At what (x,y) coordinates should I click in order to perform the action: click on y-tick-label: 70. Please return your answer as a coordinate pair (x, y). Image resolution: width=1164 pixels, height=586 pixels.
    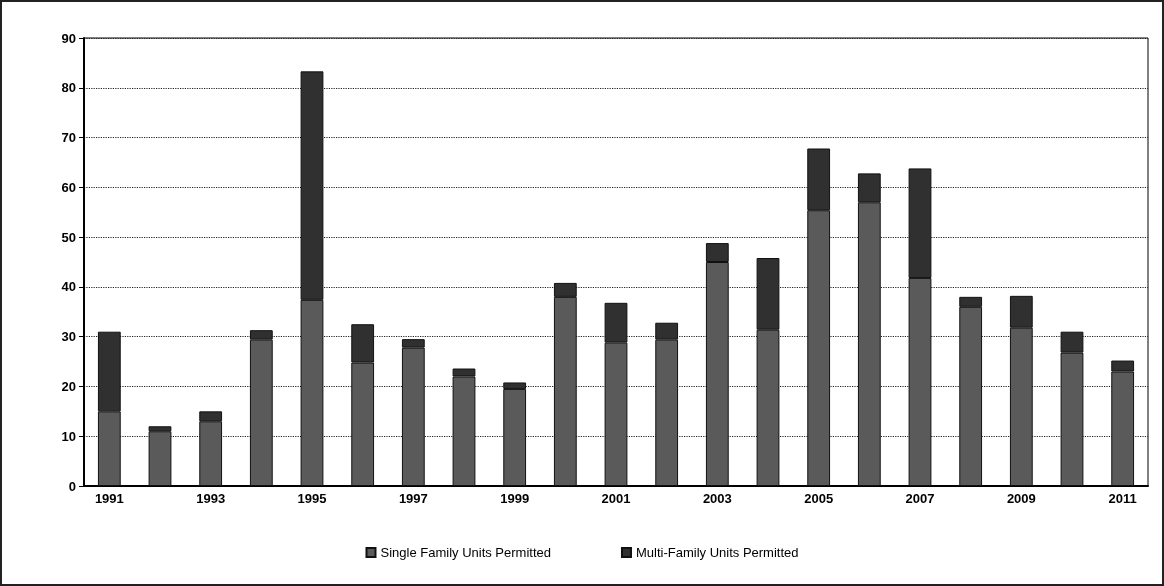
    Looking at the image, I should click on (68, 138).